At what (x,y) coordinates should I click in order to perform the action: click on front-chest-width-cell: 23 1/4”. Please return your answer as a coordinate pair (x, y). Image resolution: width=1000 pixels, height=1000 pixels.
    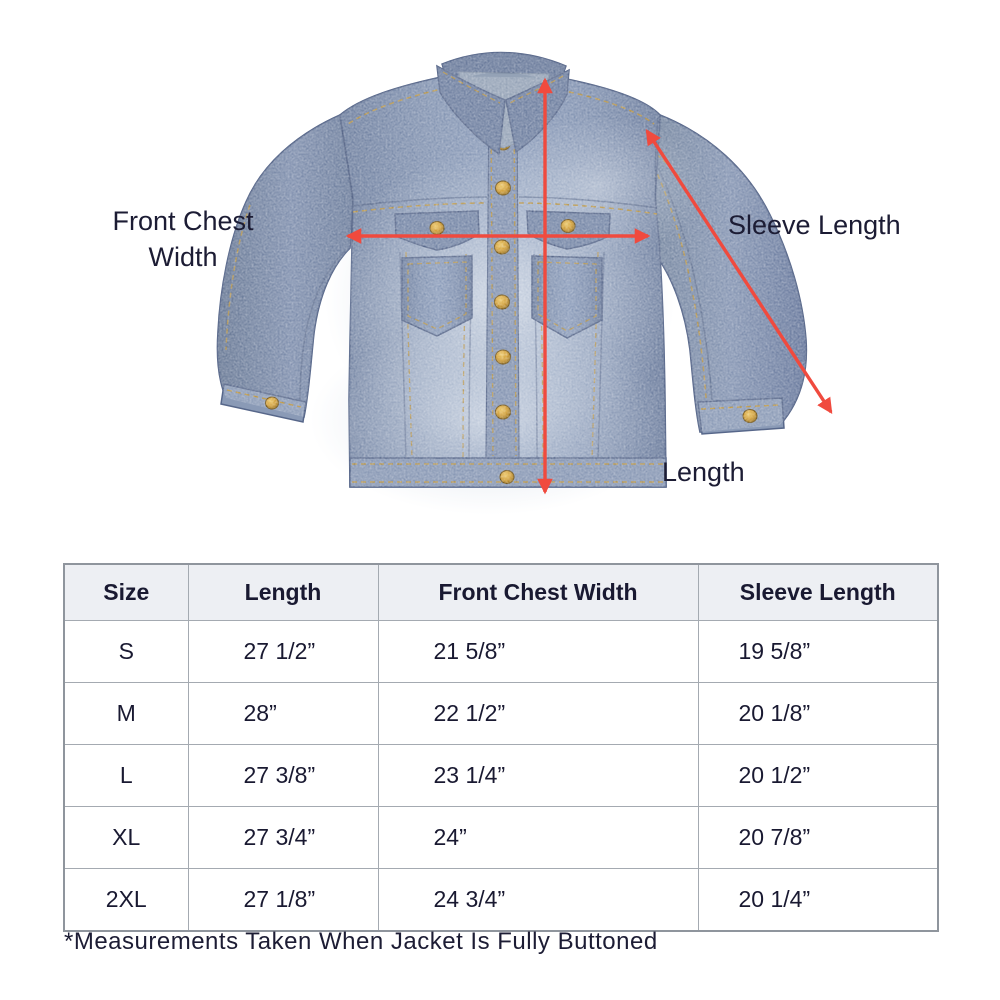
    Looking at the image, I should click on (538, 775).